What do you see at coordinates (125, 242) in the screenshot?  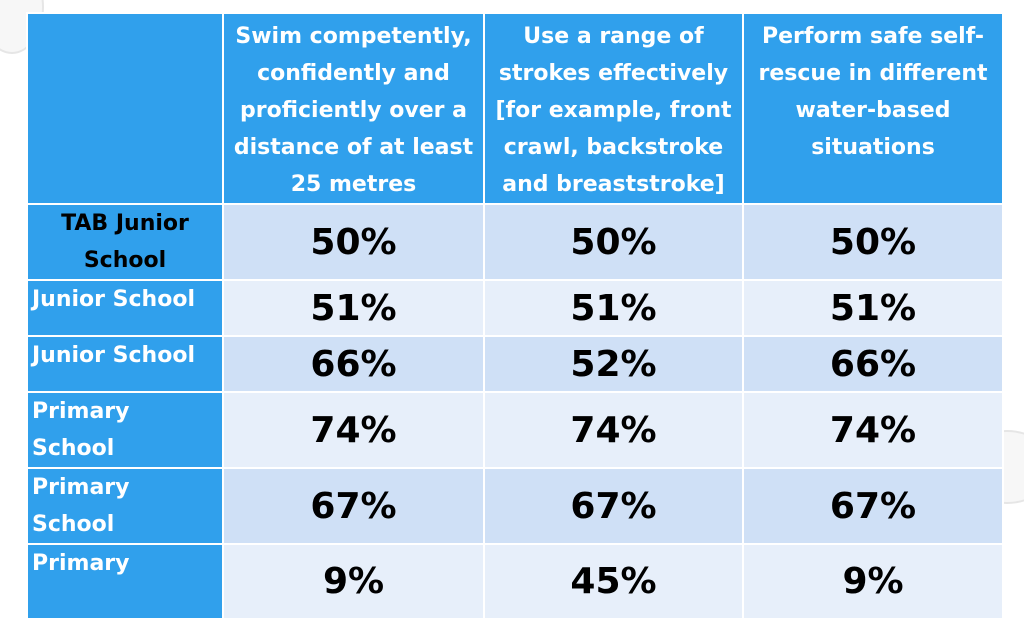 I see `row-label: TAB Junior School` at bounding box center [125, 242].